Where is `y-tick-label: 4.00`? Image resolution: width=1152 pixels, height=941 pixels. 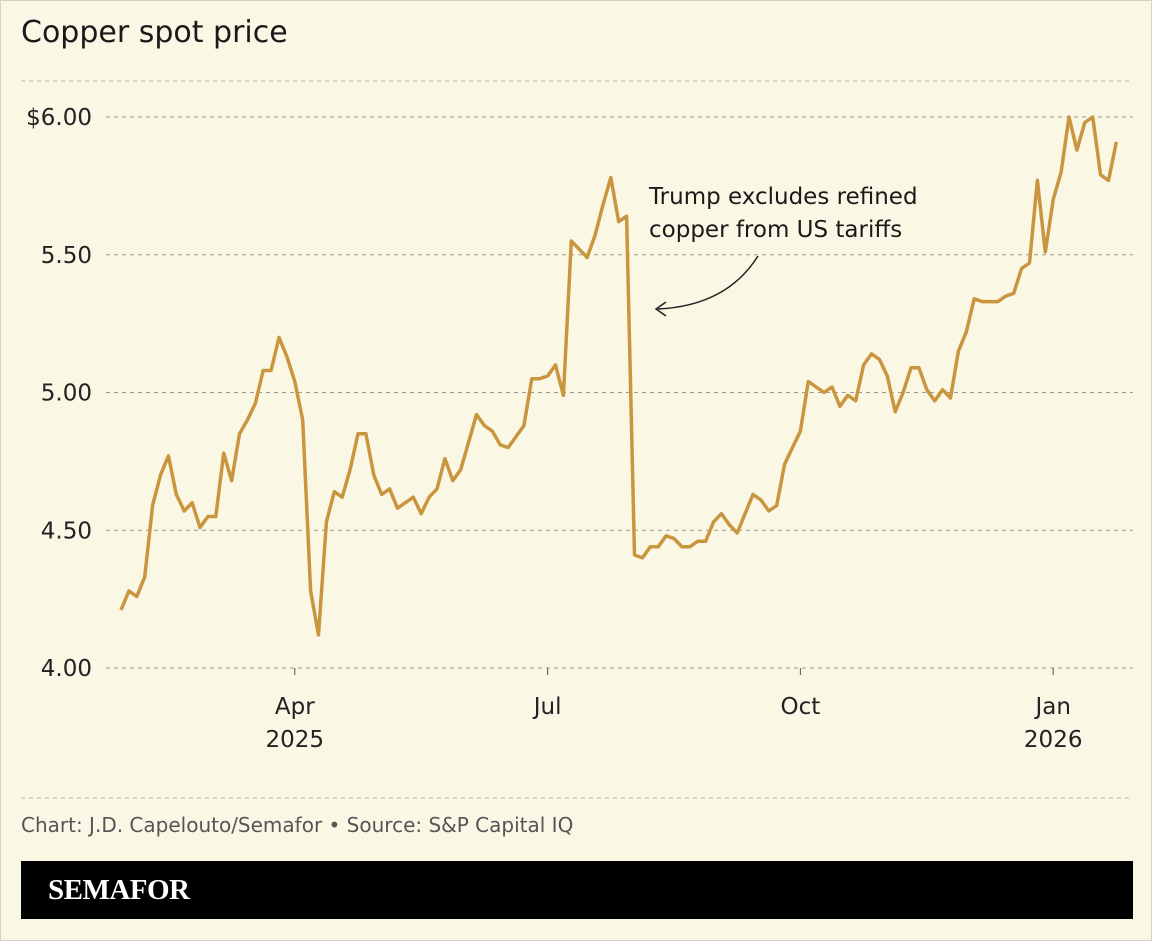 y-tick-label: 4.00 is located at coordinates (66, 669).